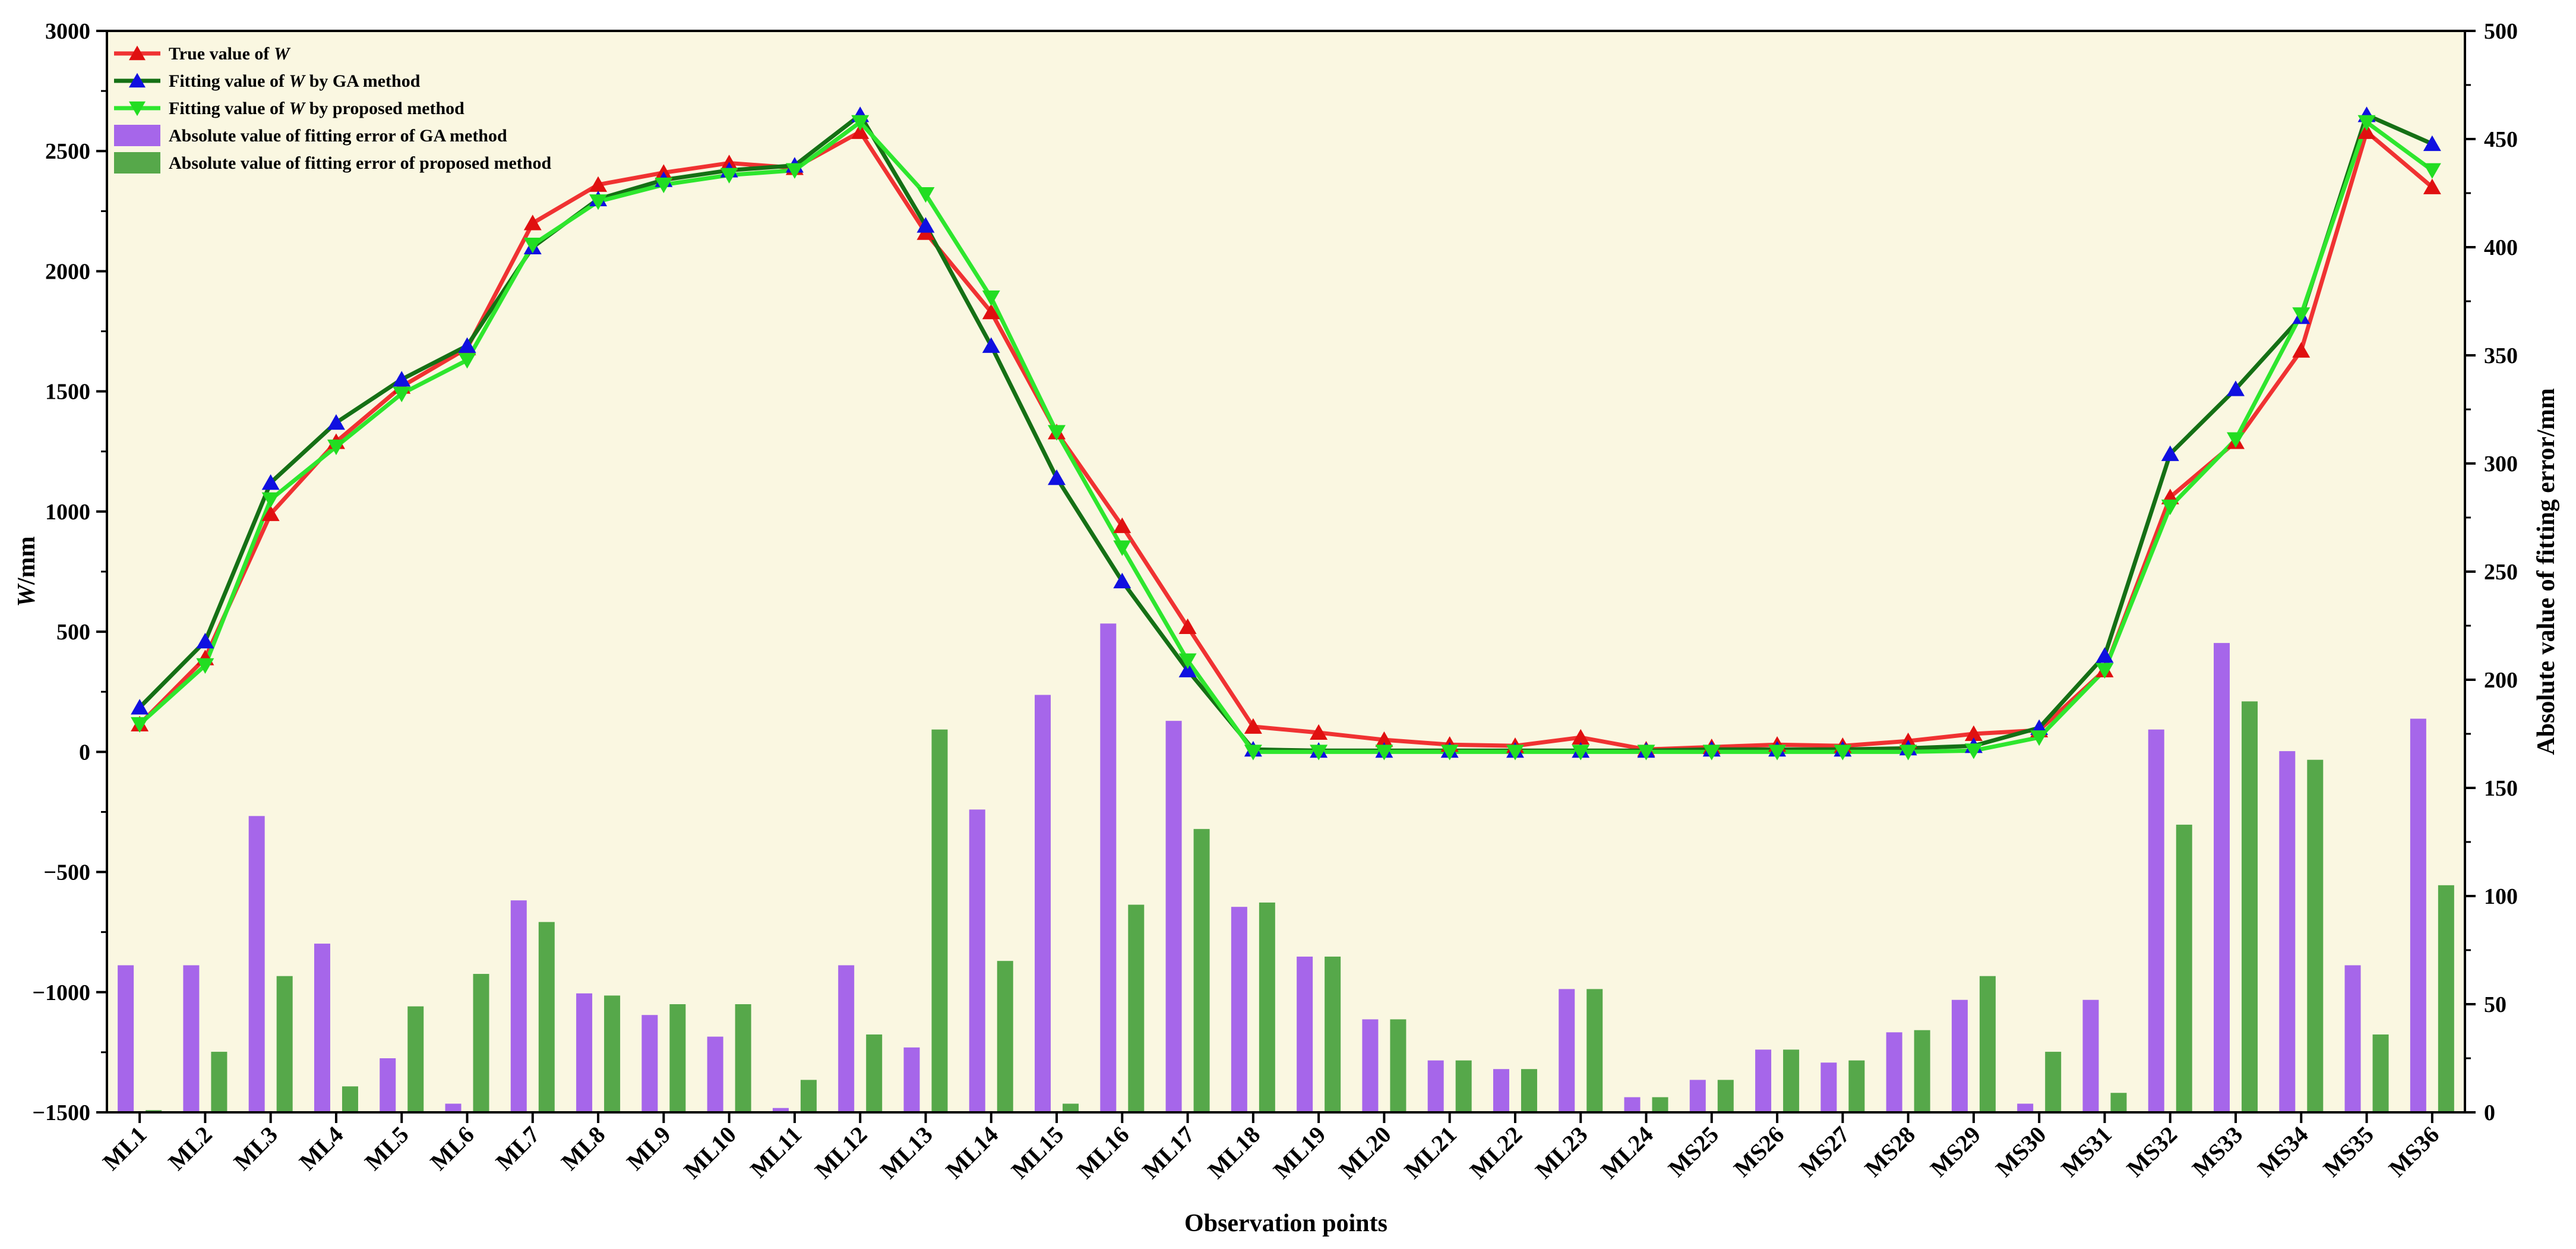  What do you see at coordinates (971, 1152) in the screenshot?
I see `xtick-label: ML14` at bounding box center [971, 1152].